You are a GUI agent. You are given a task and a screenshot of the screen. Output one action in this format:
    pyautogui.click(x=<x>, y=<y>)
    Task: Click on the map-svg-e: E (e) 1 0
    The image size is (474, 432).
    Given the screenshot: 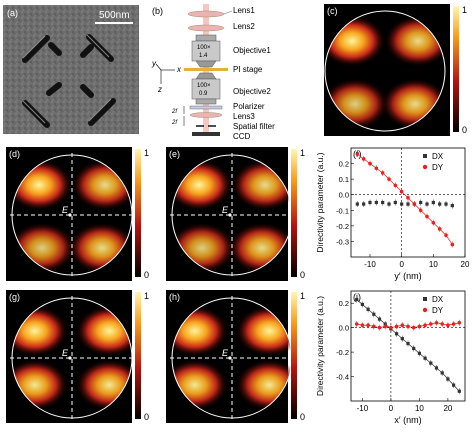 What is the action you would take?
    pyautogui.click(x=235, y=214)
    